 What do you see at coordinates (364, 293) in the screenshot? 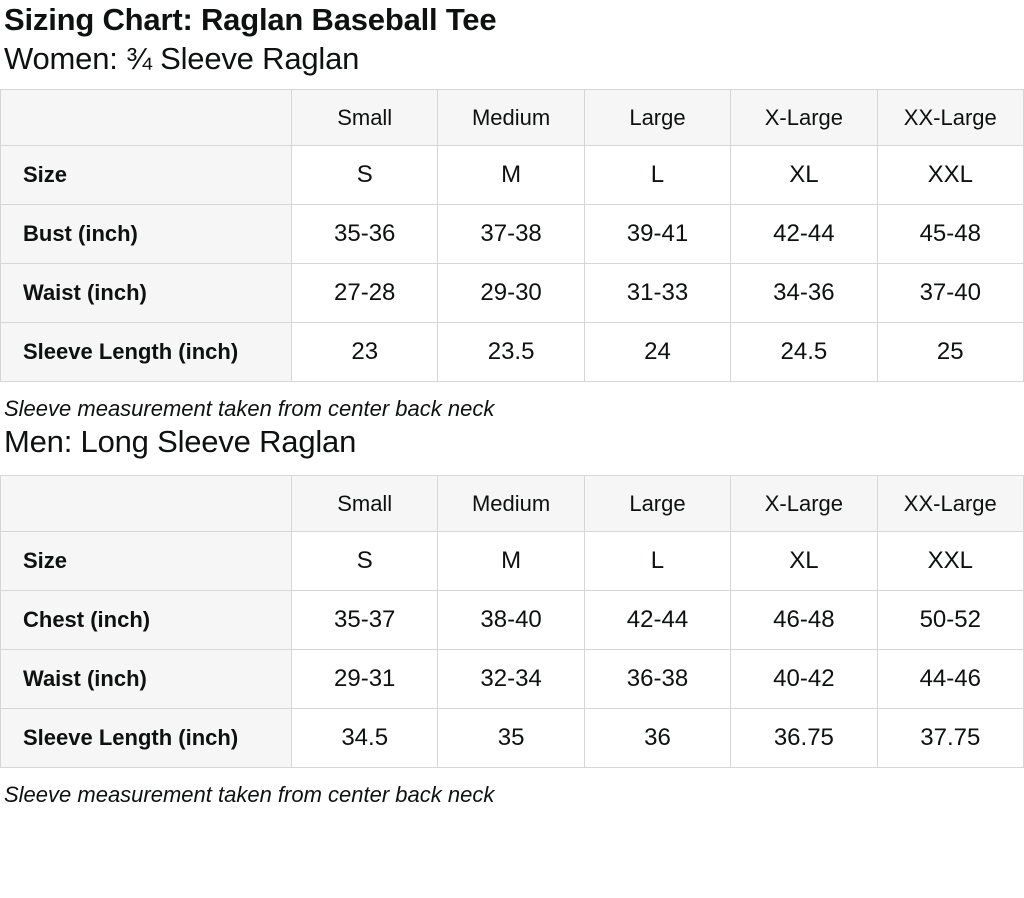
I see `table-cell: 27-28` at bounding box center [364, 293].